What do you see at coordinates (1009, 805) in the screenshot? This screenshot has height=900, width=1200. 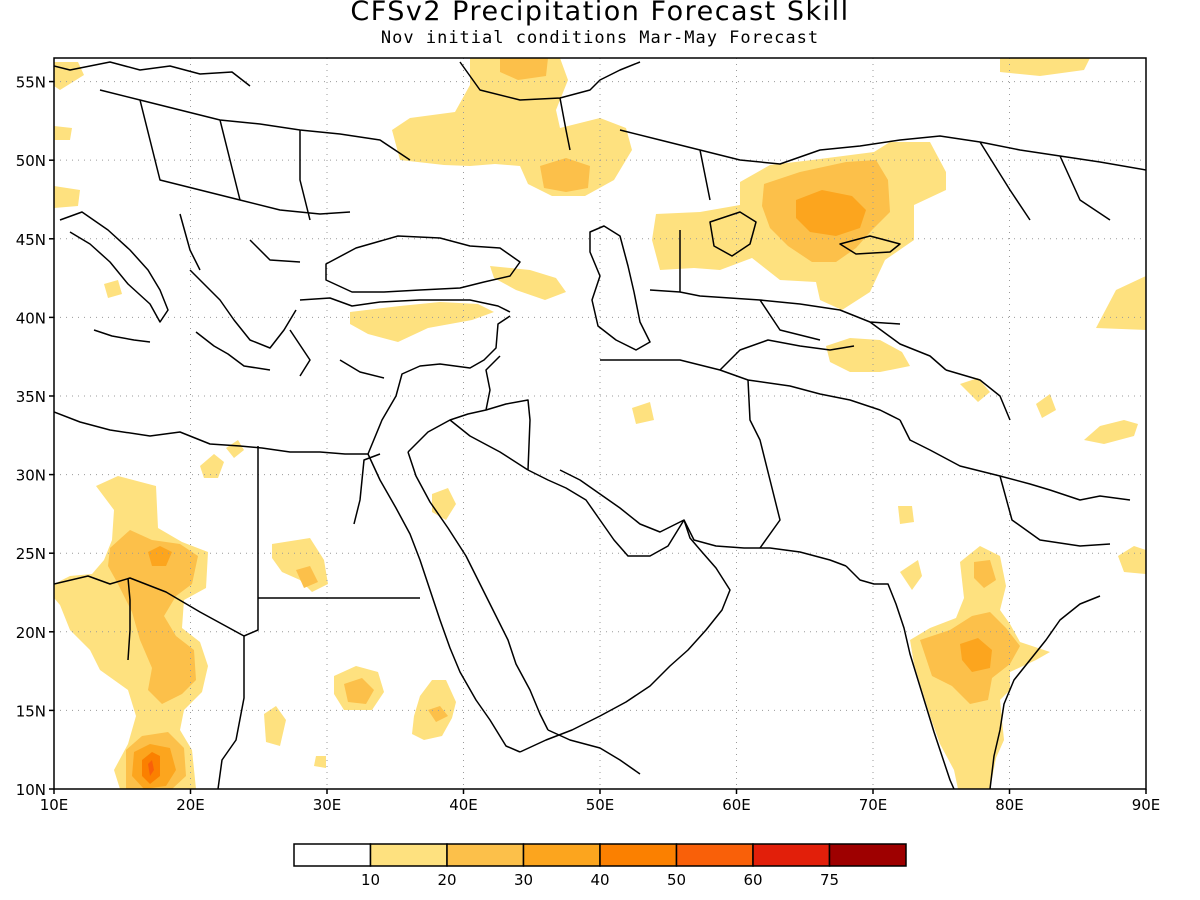 I see `x-tick-label: 80E` at bounding box center [1009, 805].